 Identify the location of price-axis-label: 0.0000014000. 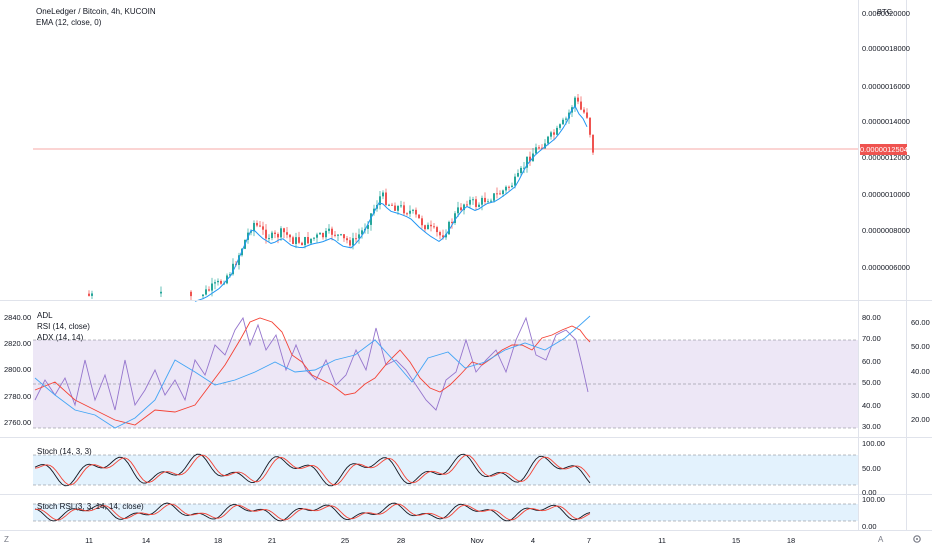
(886, 121).